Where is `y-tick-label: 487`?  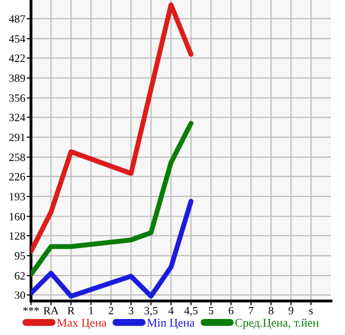
y-tick-label: 487 is located at coordinates (17, 19).